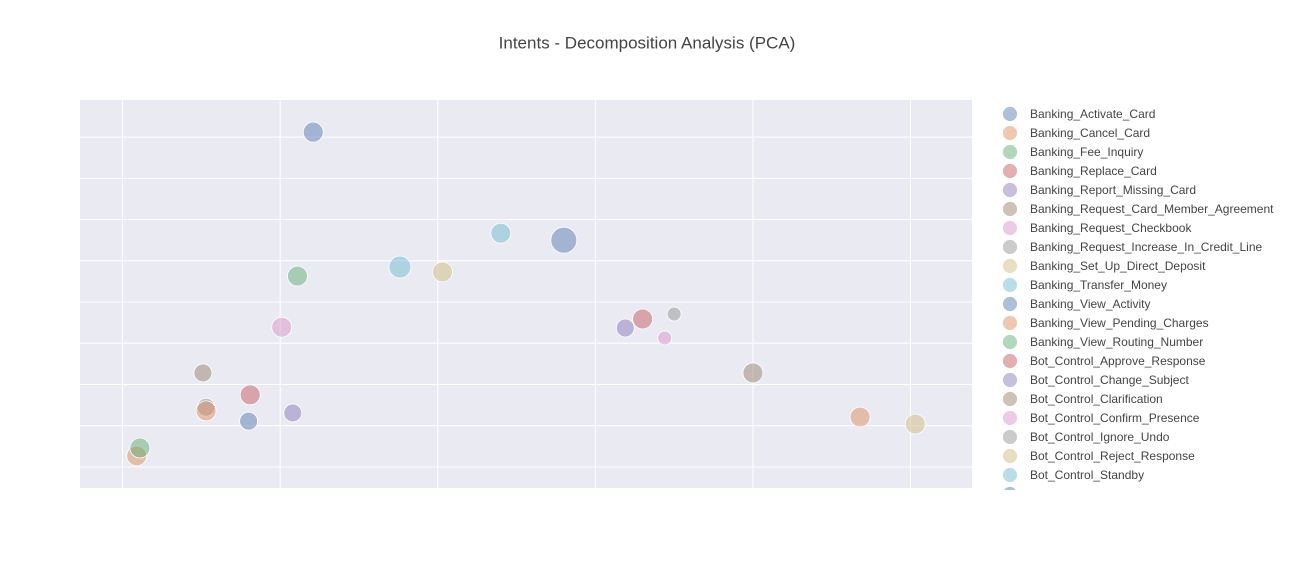 Image resolution: width=1294 pixels, height=569 pixels. Describe the element at coordinates (1092, 114) in the screenshot. I see `legend-label: Banking_Activate_Card` at that location.